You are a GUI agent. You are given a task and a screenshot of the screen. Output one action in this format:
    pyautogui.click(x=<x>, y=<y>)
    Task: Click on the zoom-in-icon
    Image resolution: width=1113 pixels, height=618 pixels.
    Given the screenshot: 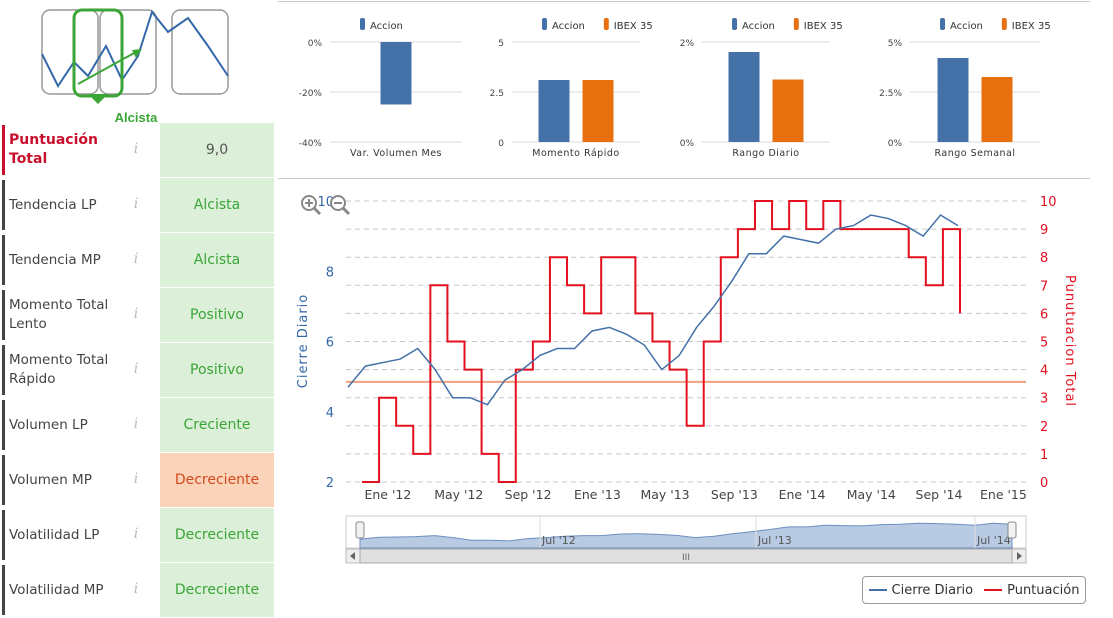 What is the action you would take?
    pyautogui.click(x=311, y=205)
    